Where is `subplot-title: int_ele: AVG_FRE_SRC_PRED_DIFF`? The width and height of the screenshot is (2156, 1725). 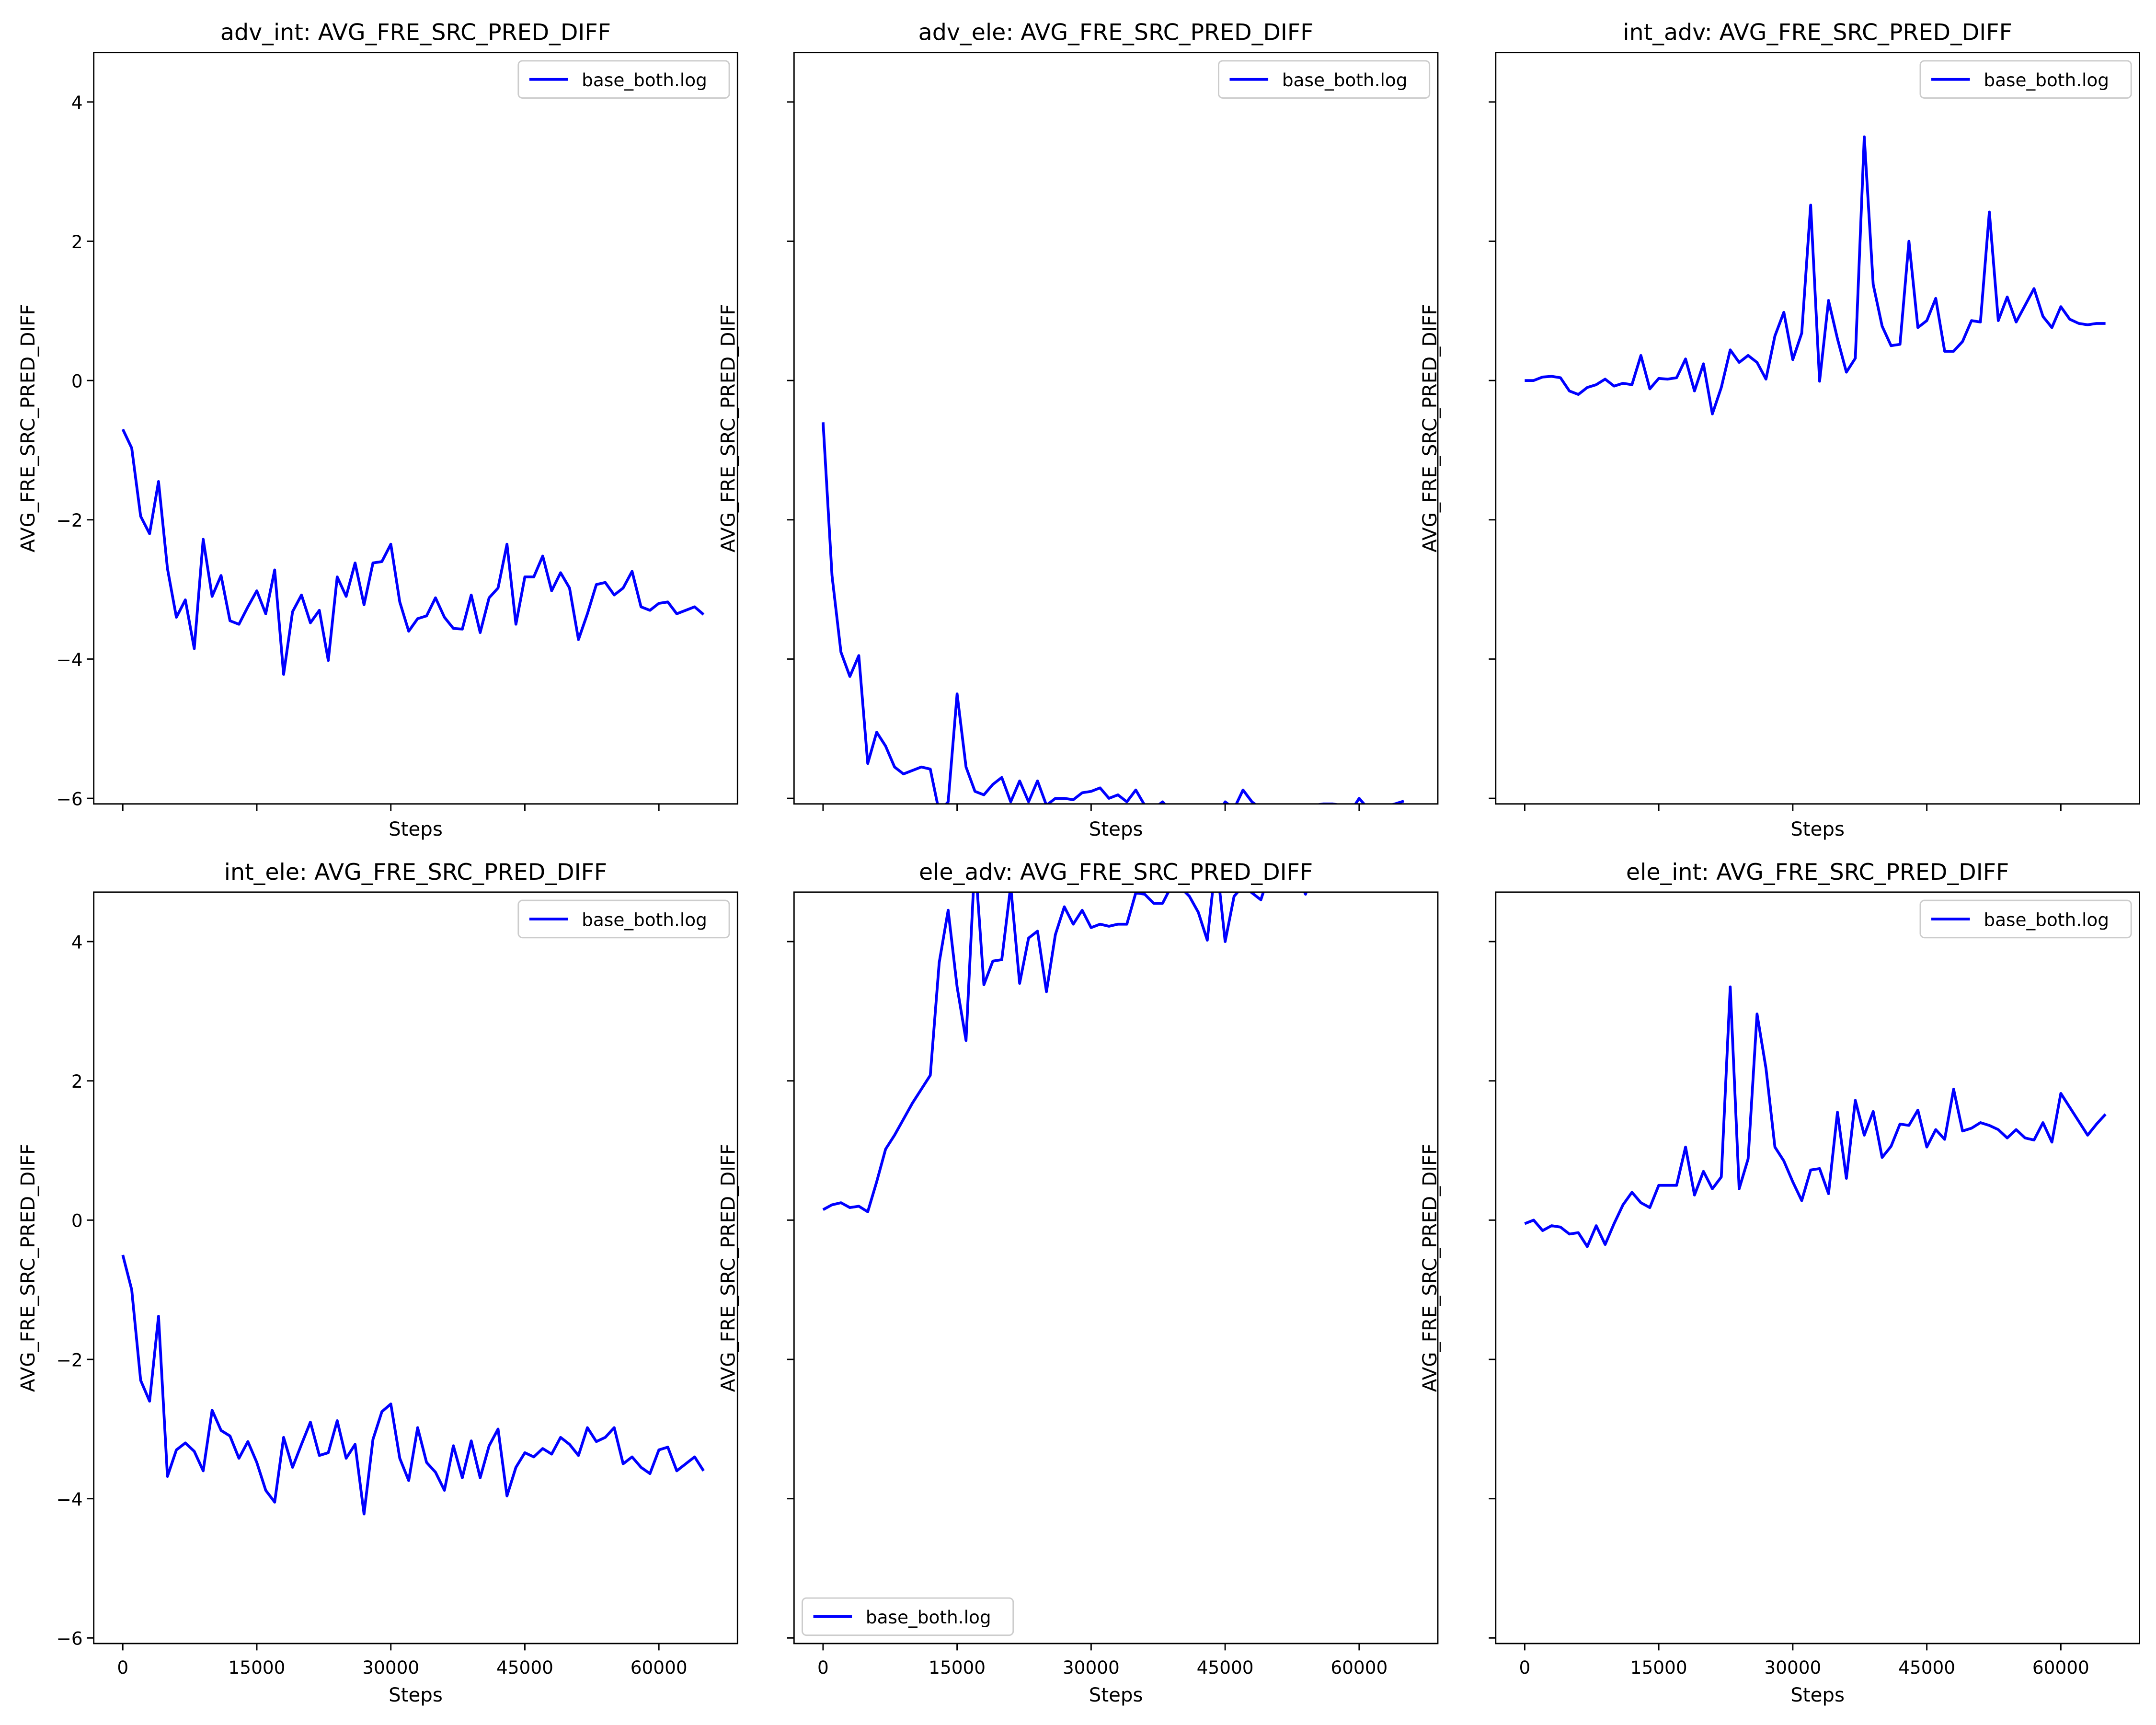 subplot-title: int_ele: AVG_FRE_SRC_PRED_DIFF is located at coordinates (415, 872).